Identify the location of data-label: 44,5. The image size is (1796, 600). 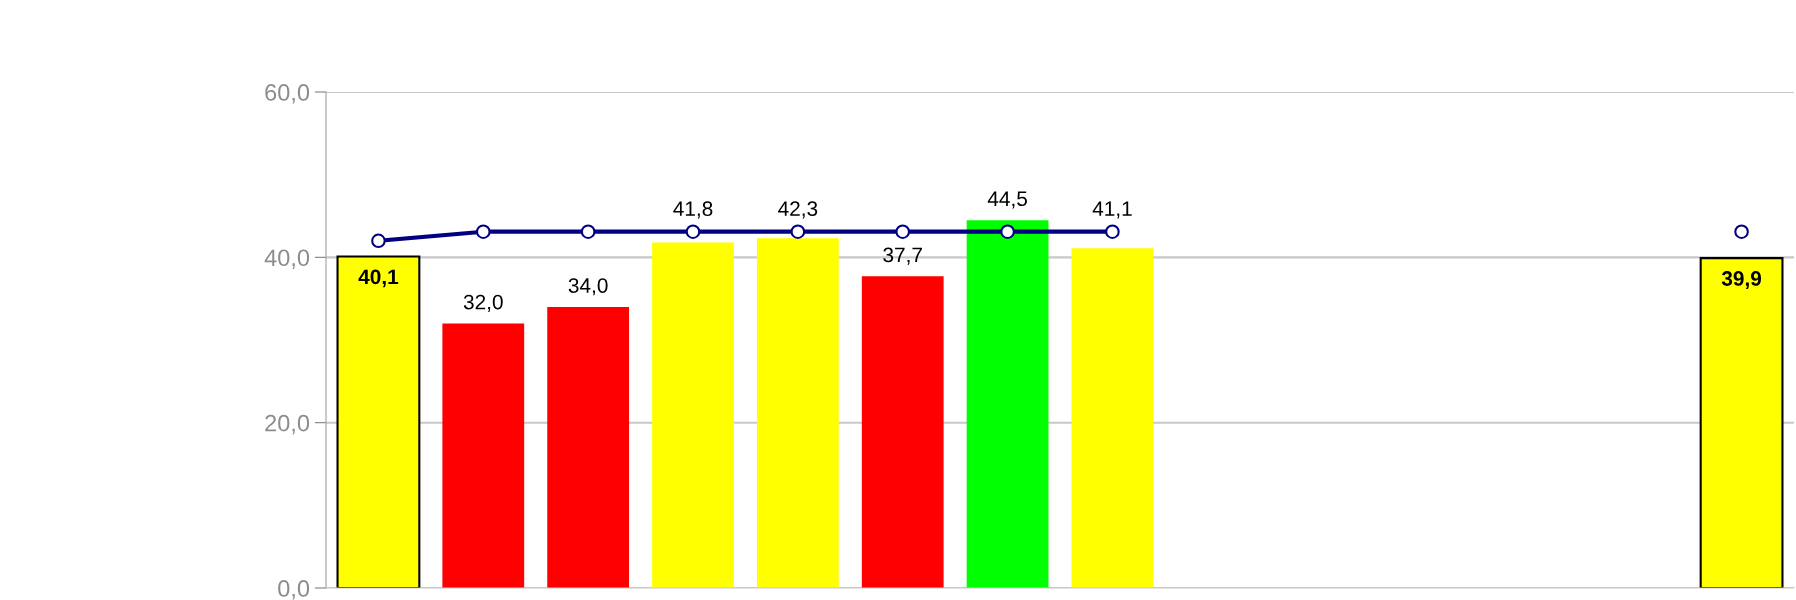
(1007, 200).